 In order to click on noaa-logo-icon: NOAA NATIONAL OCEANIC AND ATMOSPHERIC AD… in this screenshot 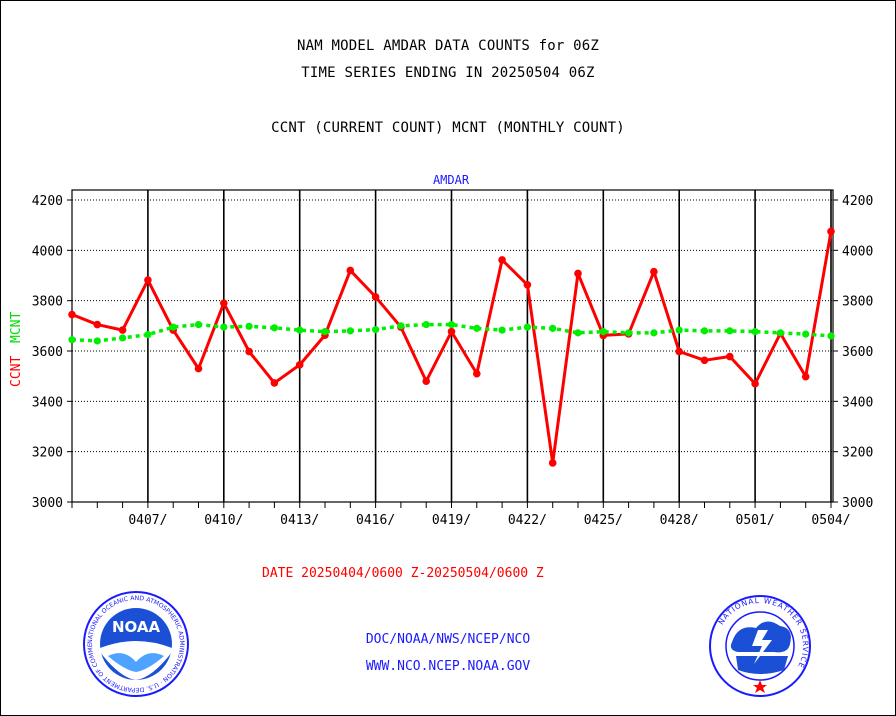, I will do `click(135, 643)`.